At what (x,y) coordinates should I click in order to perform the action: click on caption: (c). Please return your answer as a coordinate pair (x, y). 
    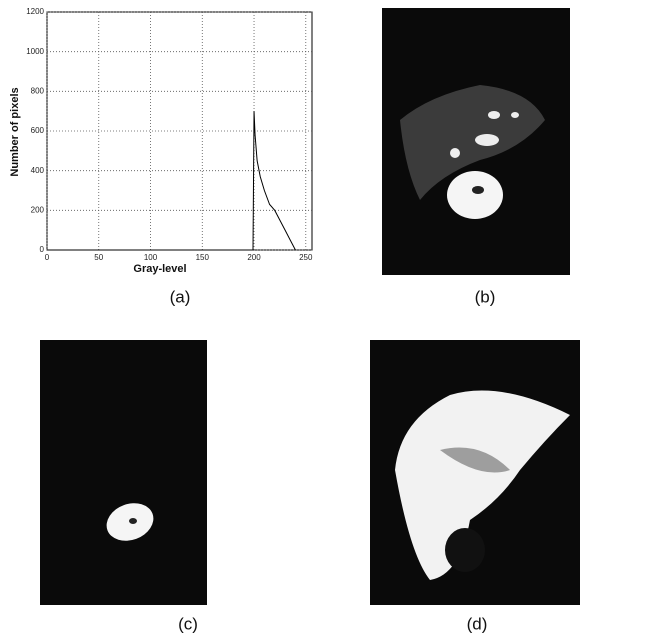
    Looking at the image, I should click on (188, 623).